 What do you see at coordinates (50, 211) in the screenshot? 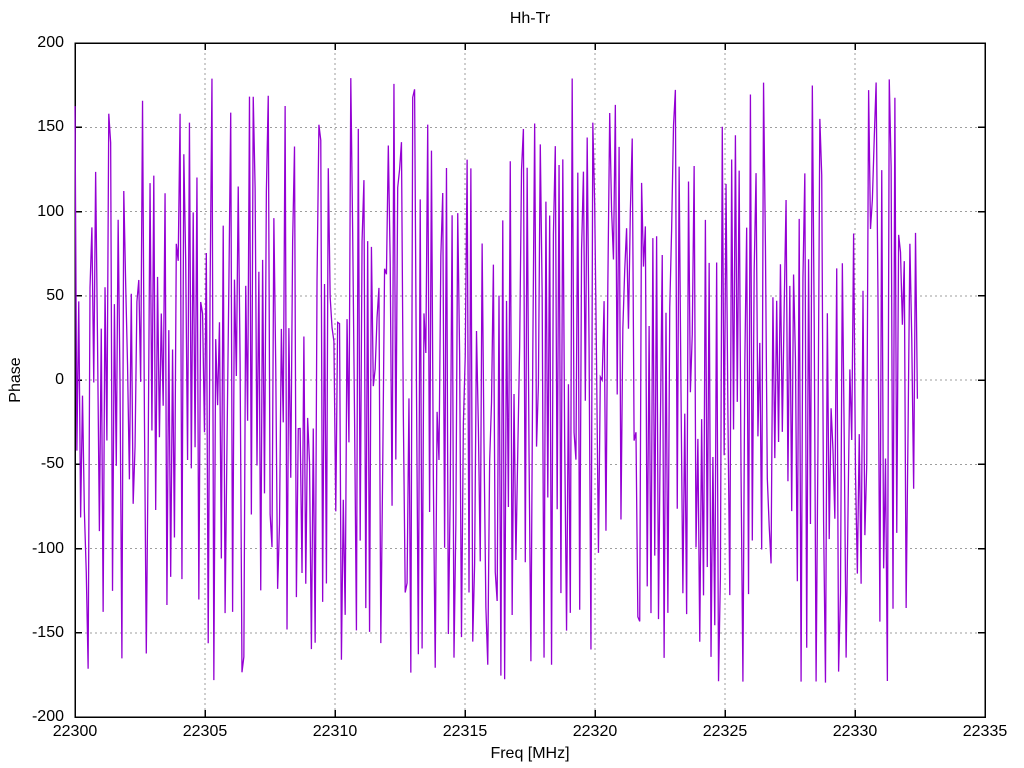
I see `y-tick-label: 100` at bounding box center [50, 211].